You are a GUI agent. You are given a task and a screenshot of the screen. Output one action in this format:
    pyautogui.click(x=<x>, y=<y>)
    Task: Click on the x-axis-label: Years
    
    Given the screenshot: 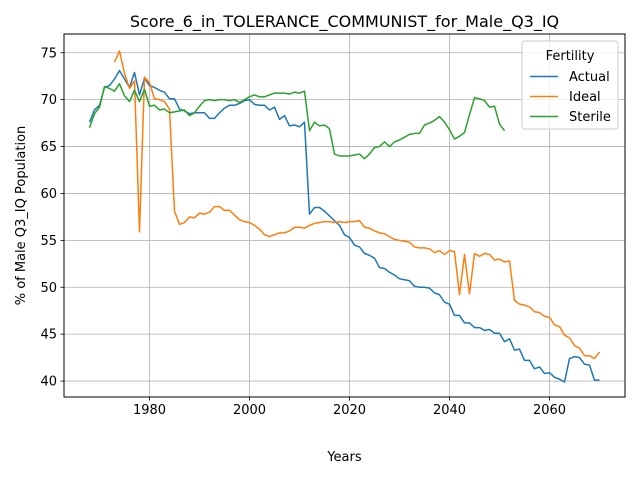 What is the action you would take?
    pyautogui.click(x=344, y=457)
    